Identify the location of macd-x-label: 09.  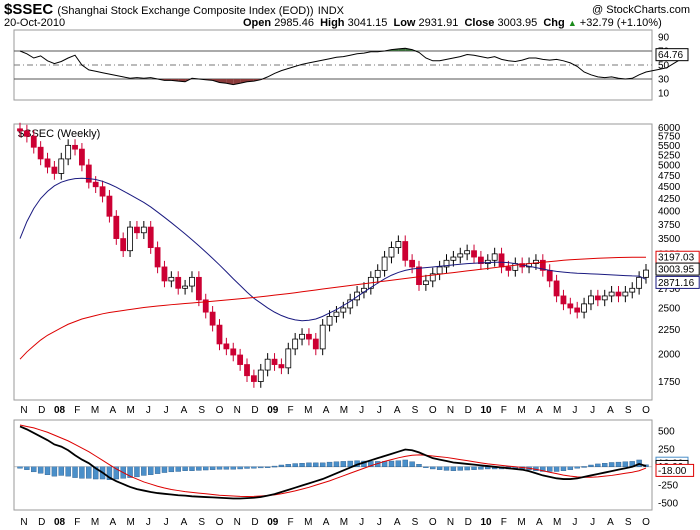
(273, 522).